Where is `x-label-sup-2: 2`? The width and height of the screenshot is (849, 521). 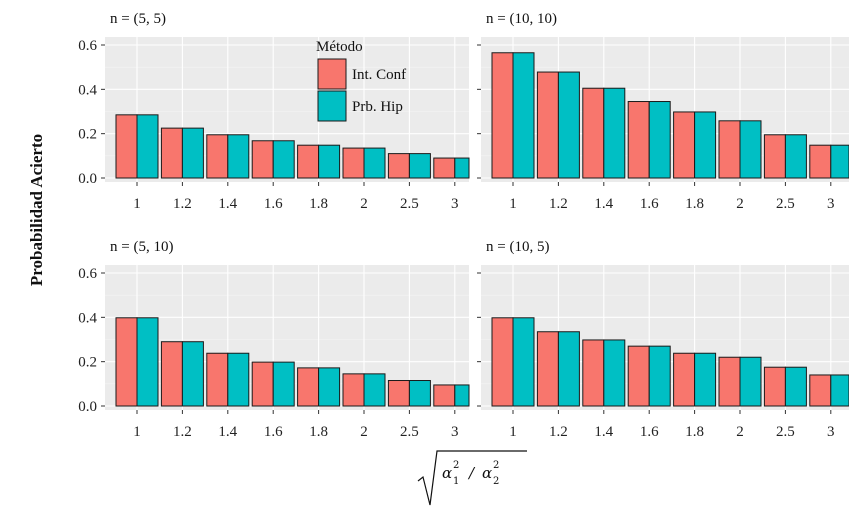 x-label-sup-2: 2 is located at coordinates (496, 465).